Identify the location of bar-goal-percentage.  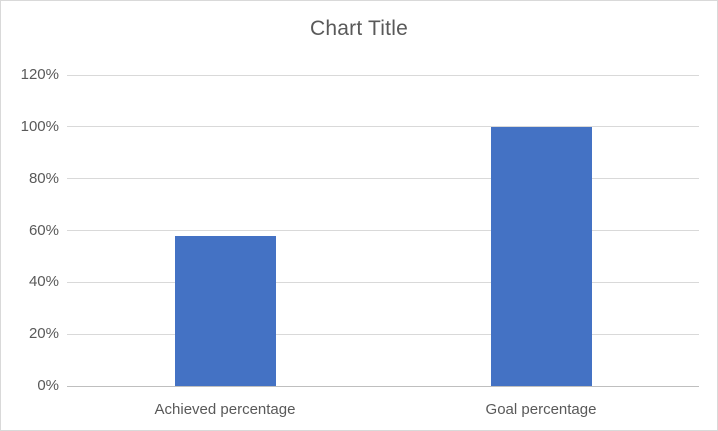
(541, 256).